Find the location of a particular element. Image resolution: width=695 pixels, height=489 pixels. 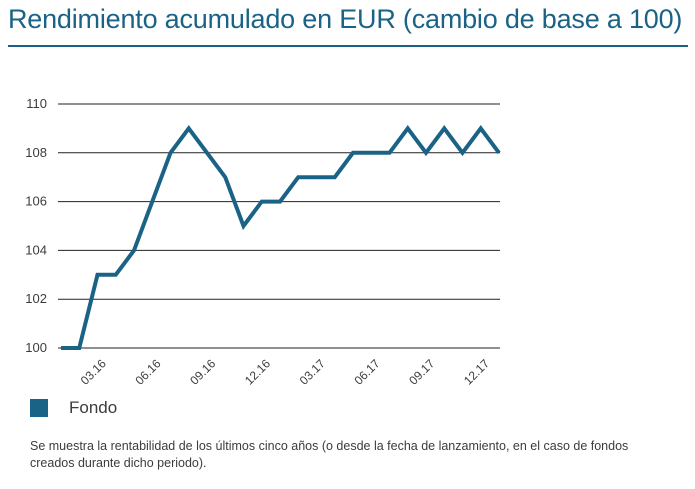

legend: Fondo is located at coordinates (73, 408).